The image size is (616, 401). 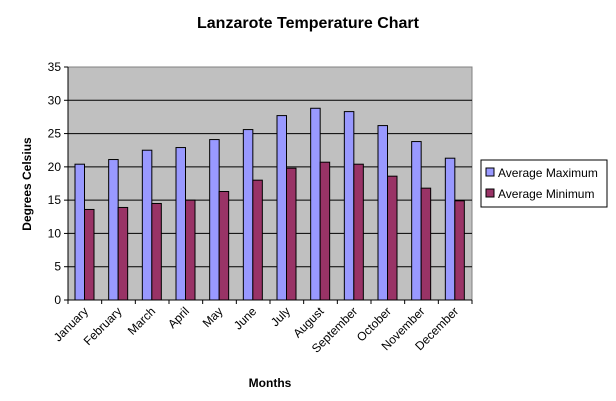 What do you see at coordinates (280, 316) in the screenshot?
I see `x-tick-label: July` at bounding box center [280, 316].